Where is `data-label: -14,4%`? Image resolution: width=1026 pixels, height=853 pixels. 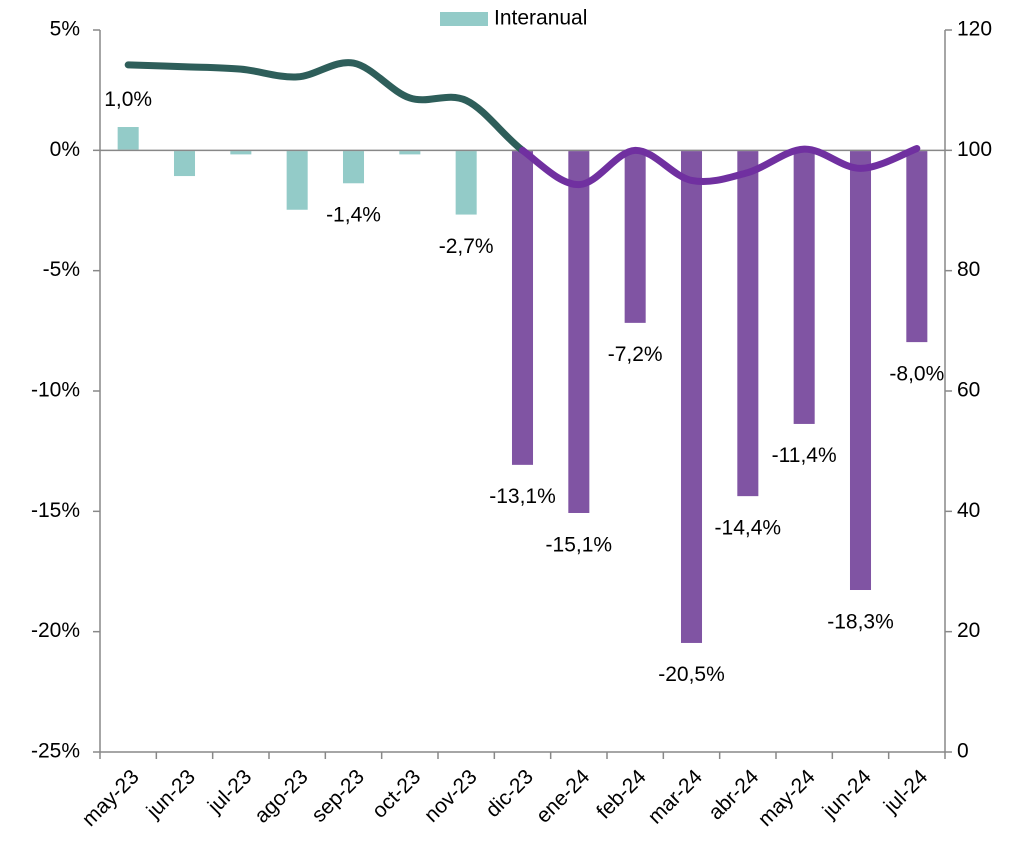 data-label: -14,4% is located at coordinates (748, 527).